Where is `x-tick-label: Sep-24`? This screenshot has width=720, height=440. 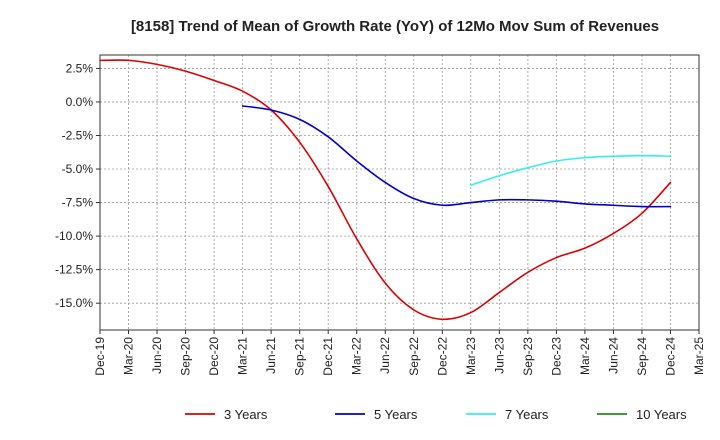 x-tick-label: Sep-24 is located at coordinates (642, 356).